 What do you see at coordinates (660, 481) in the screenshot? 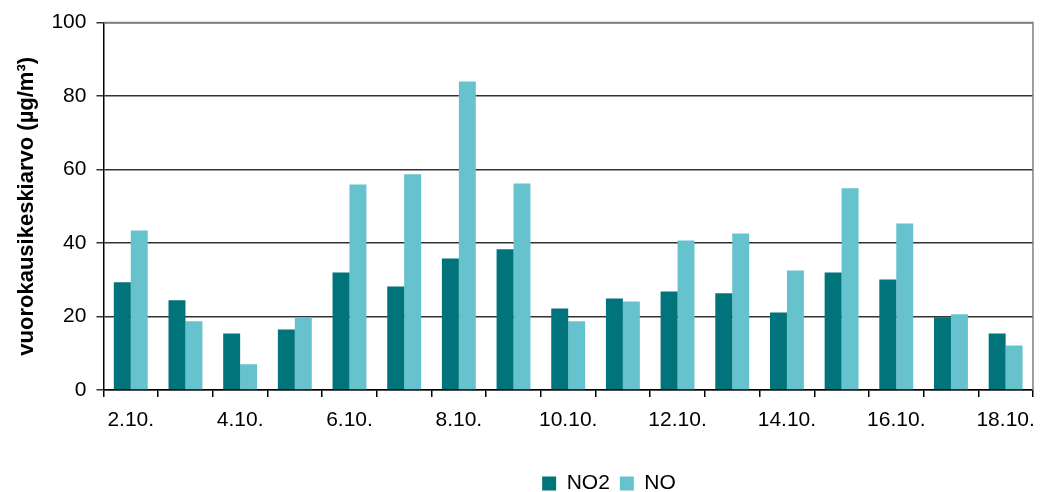
I see `legend-label: NO` at bounding box center [660, 481].